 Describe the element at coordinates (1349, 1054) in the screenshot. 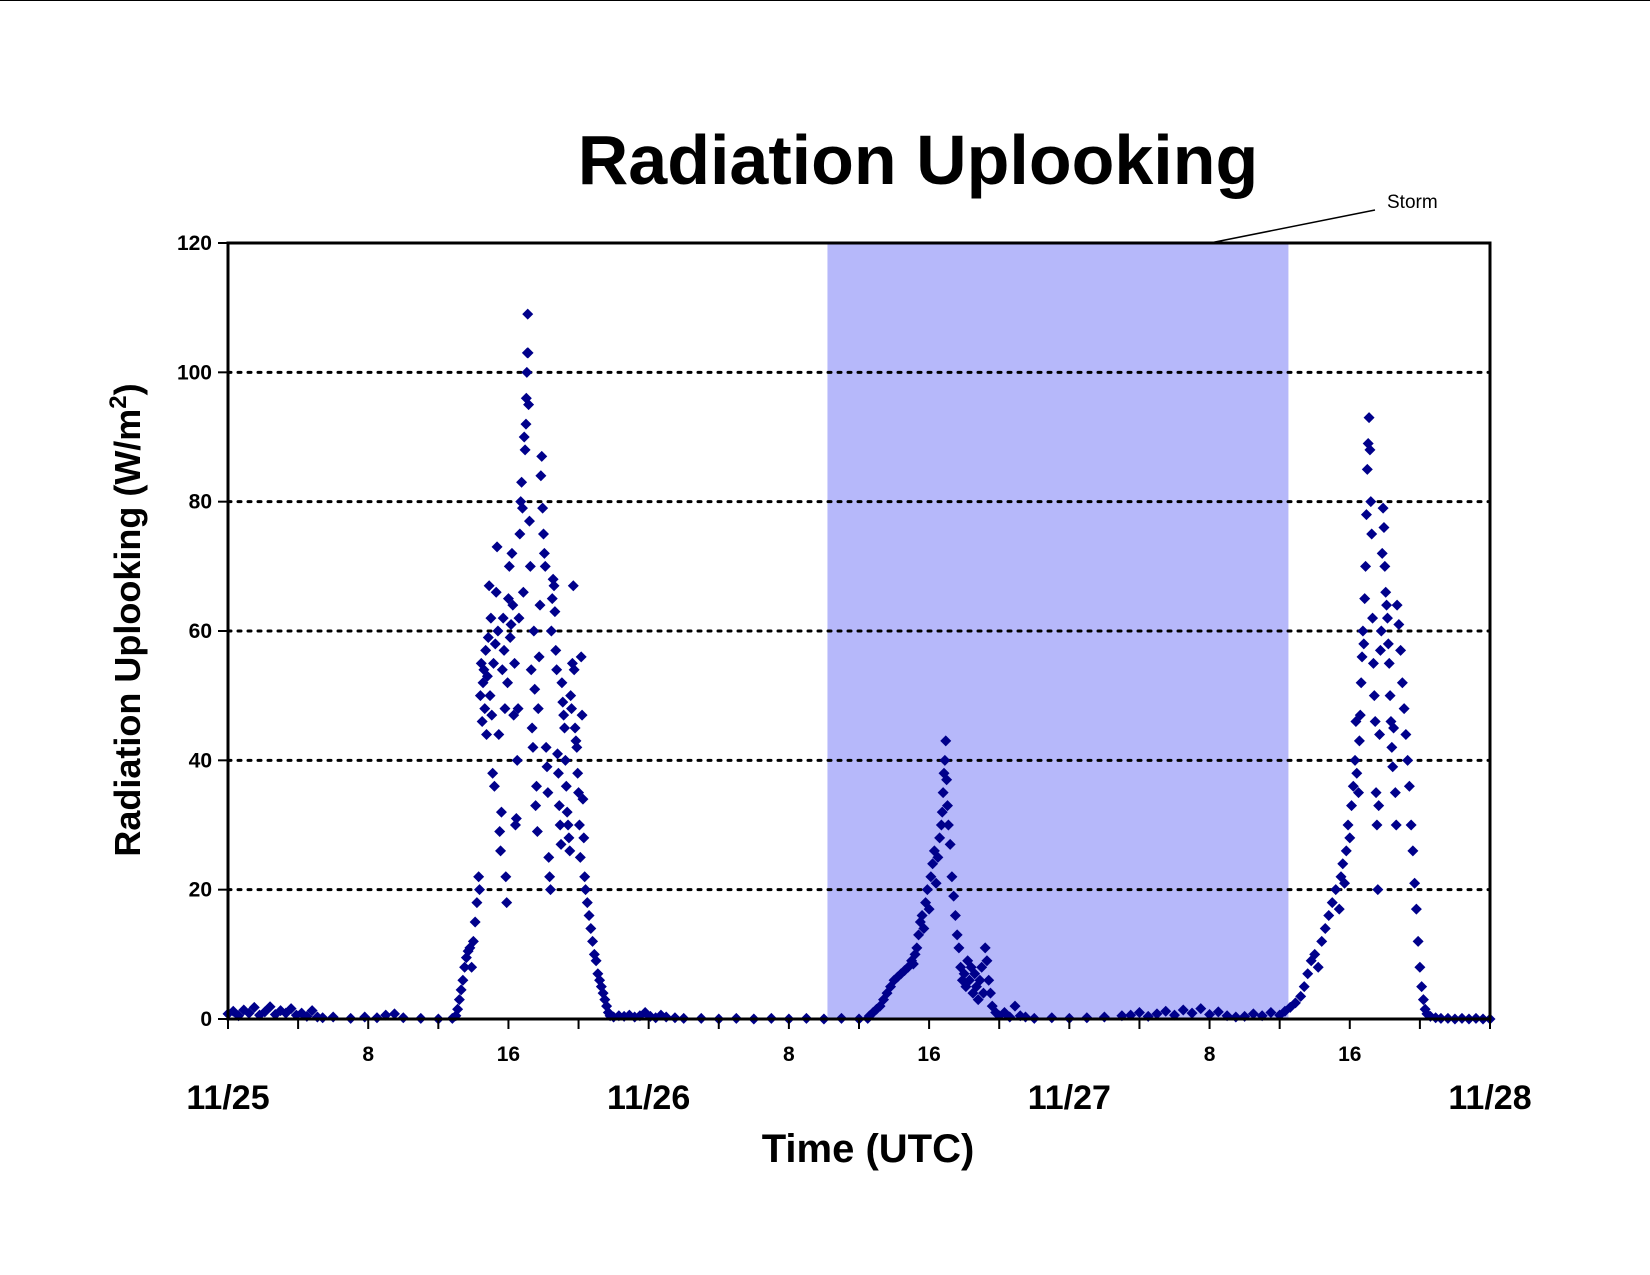

I see `x-hour-label-64: 16` at that location.